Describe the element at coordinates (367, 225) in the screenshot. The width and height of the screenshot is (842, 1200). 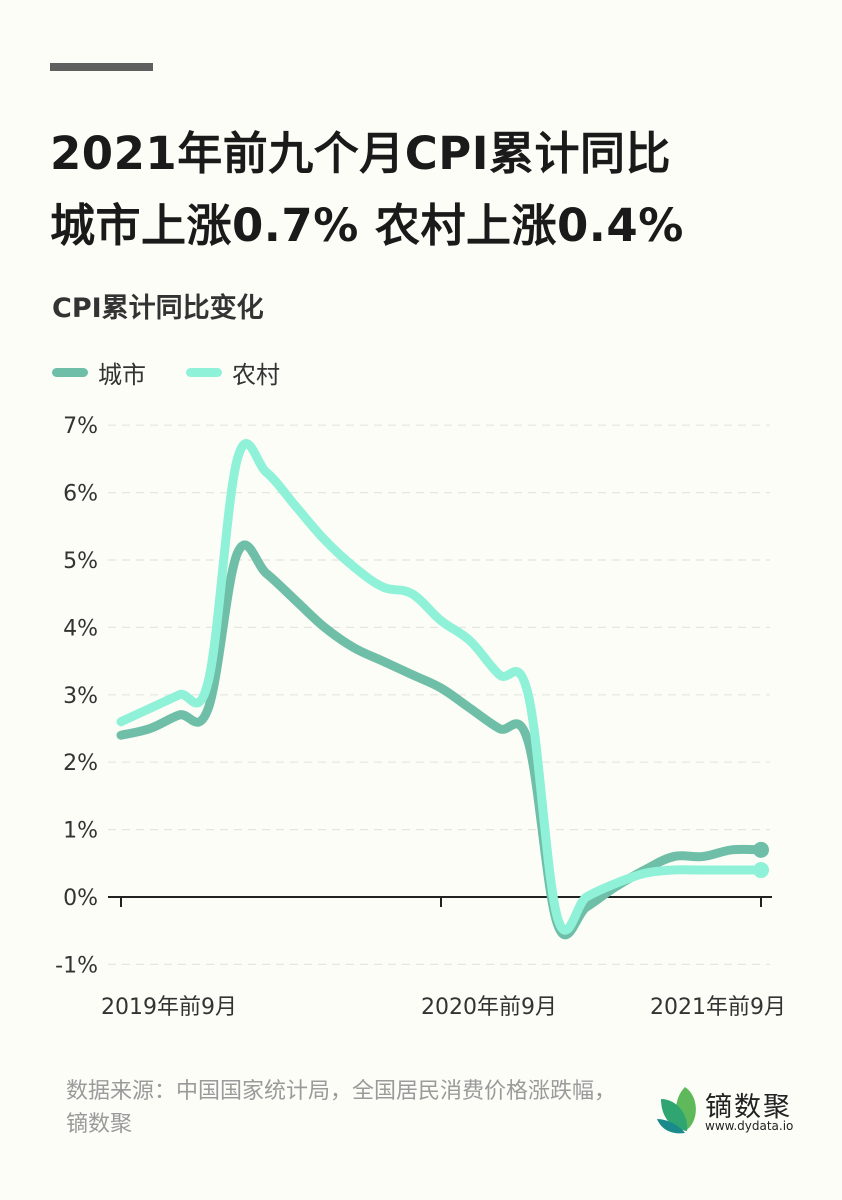
I see `title-line-2: 城市上涨0.7% 农村上涨0.4%` at that location.